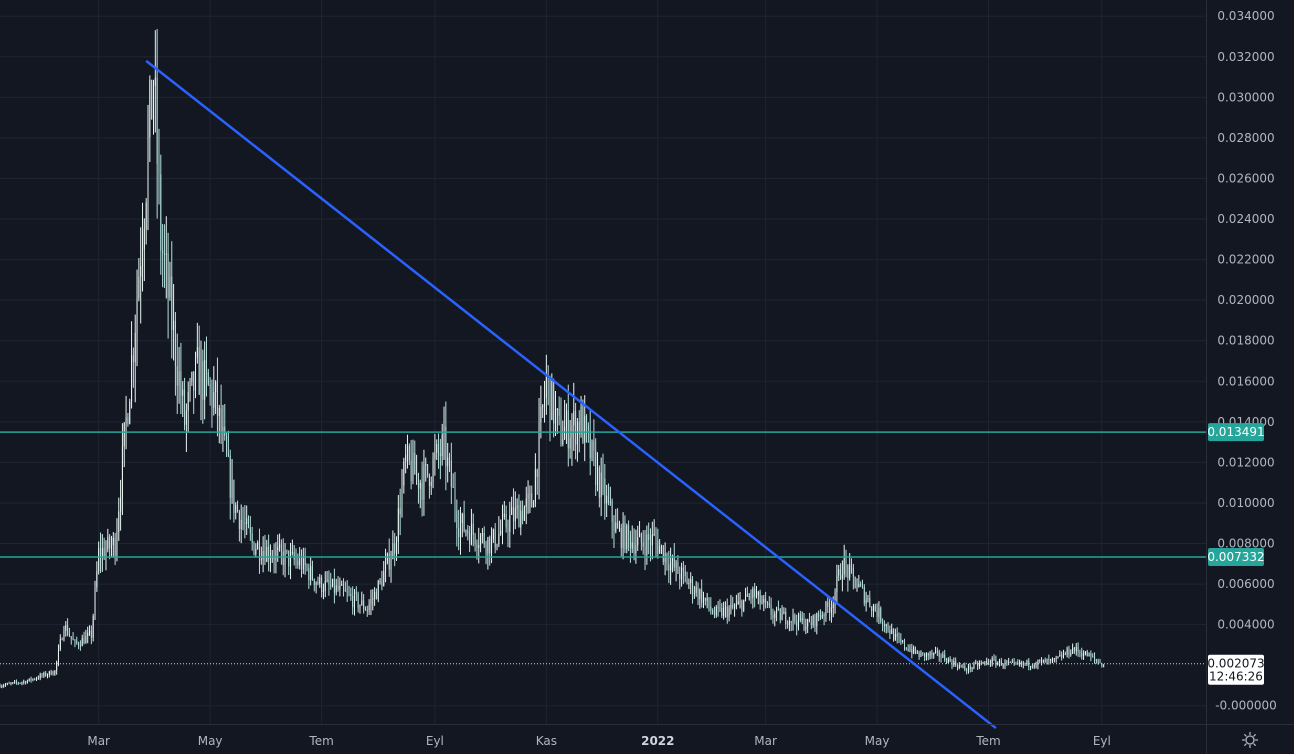 The image size is (1294, 754). What do you see at coordinates (1245, 462) in the screenshot?
I see `y-tick-label: 0.012000` at bounding box center [1245, 462].